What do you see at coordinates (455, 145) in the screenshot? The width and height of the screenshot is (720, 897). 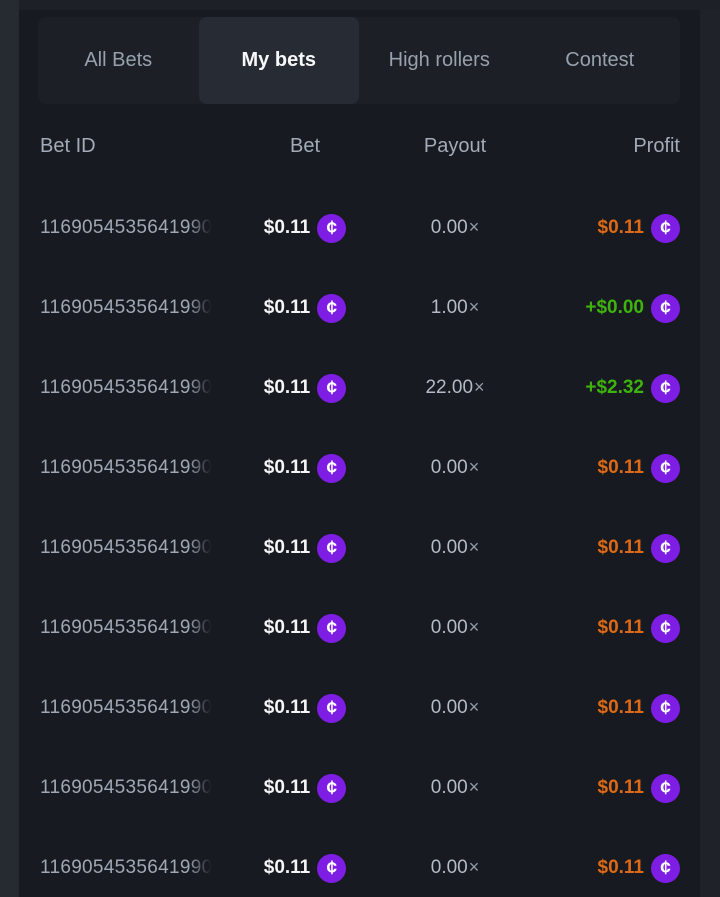 I see `header-payout: Payout` at bounding box center [455, 145].